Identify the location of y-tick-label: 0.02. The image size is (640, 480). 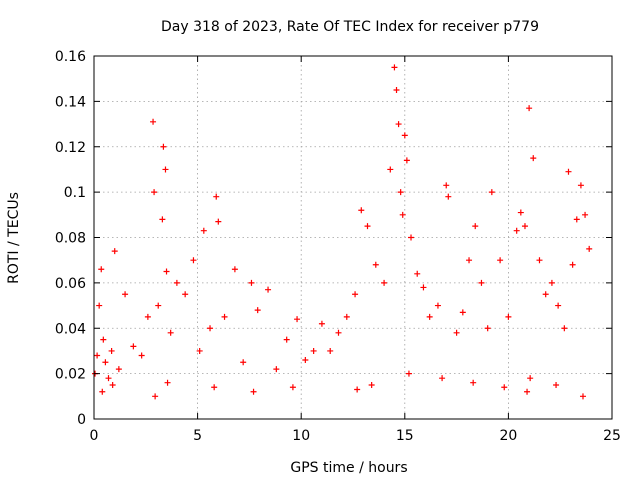
(70, 375).